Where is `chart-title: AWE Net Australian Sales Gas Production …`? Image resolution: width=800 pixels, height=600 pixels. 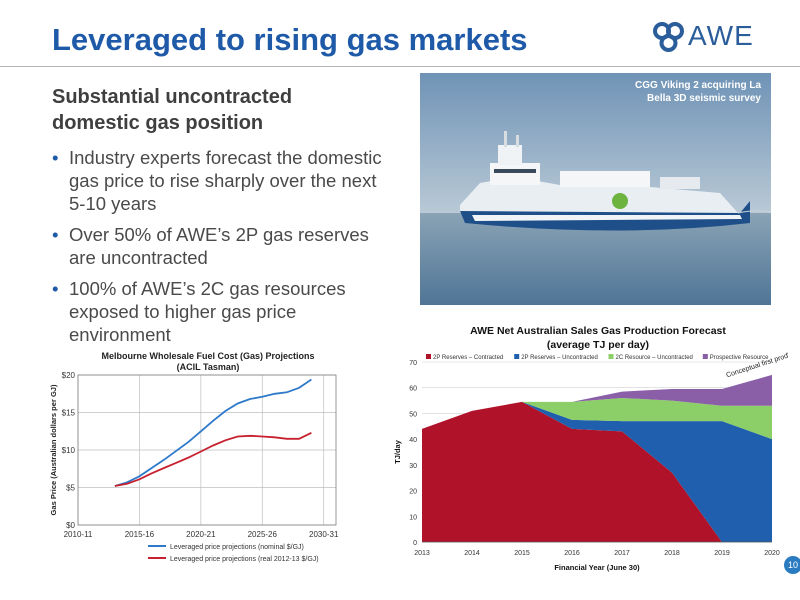
chart-title: AWE Net Australian Sales Gas Production … is located at coordinates (598, 331).